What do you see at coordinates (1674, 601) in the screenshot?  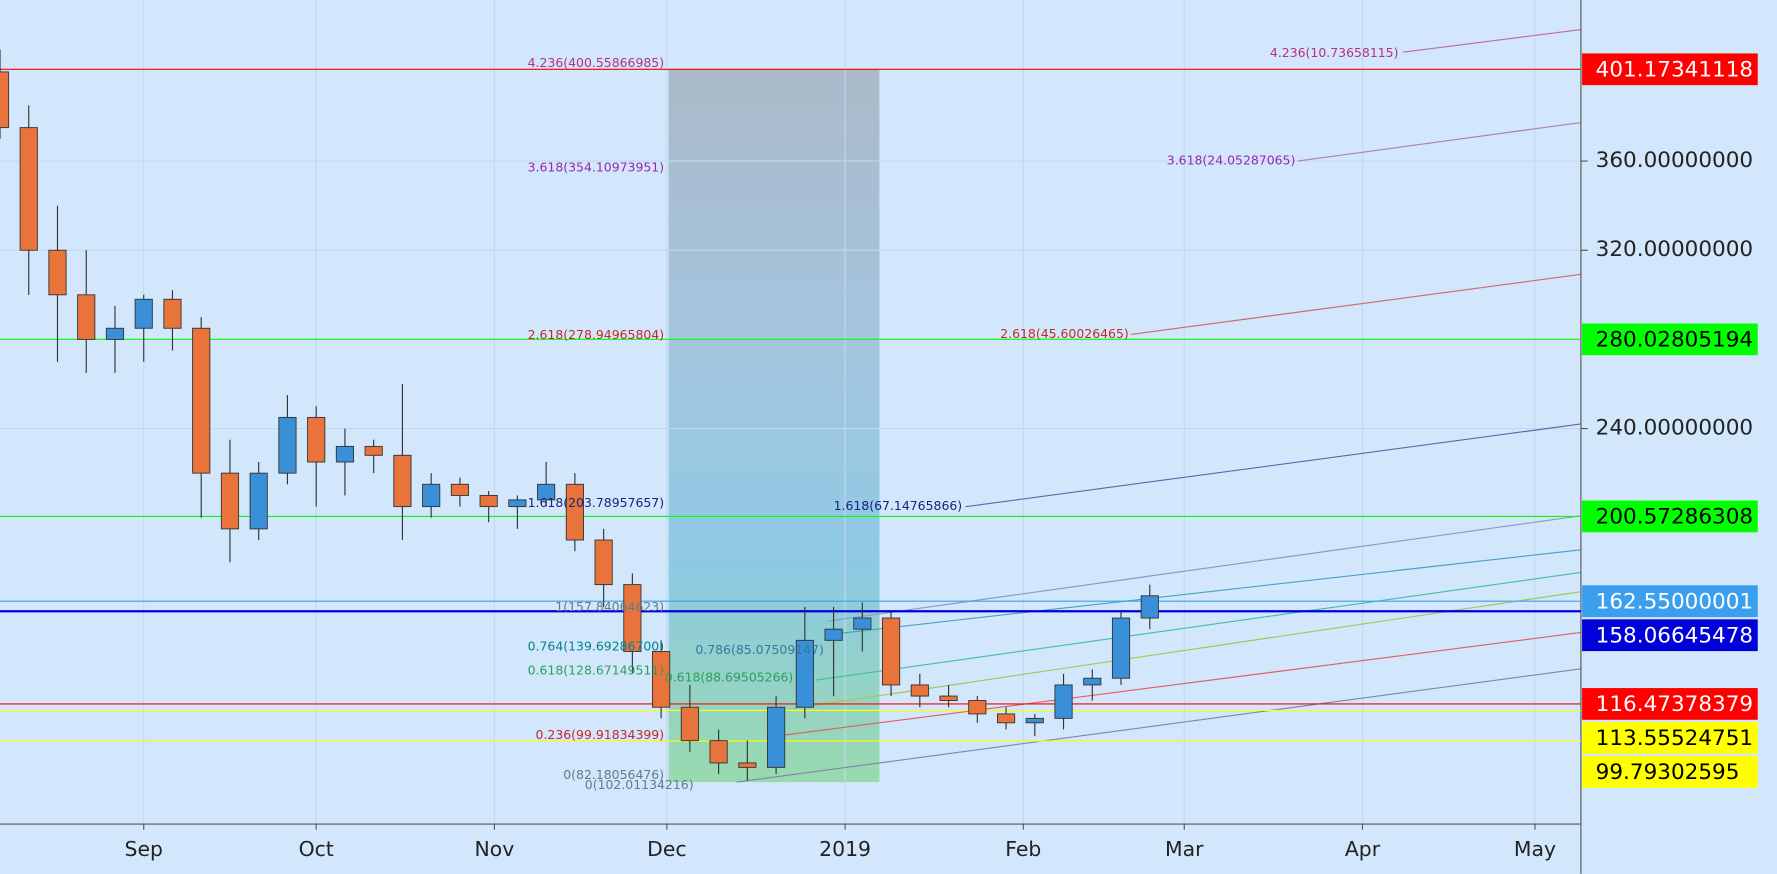 I see `price-tag-label: 162.55000001` at bounding box center [1674, 601].